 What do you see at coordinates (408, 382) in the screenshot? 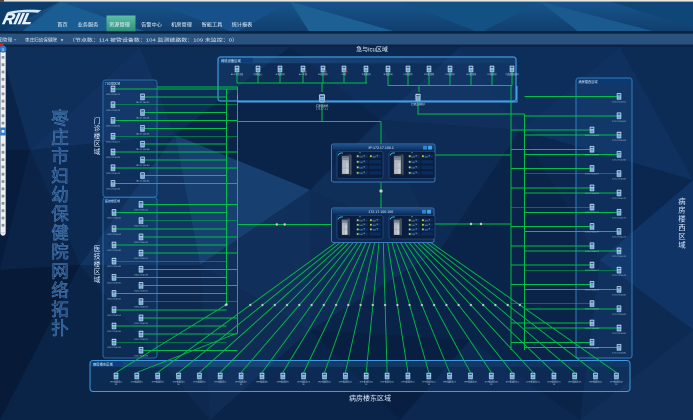
I see `svg-text: 1F6F配线间151` at bounding box center [408, 382].